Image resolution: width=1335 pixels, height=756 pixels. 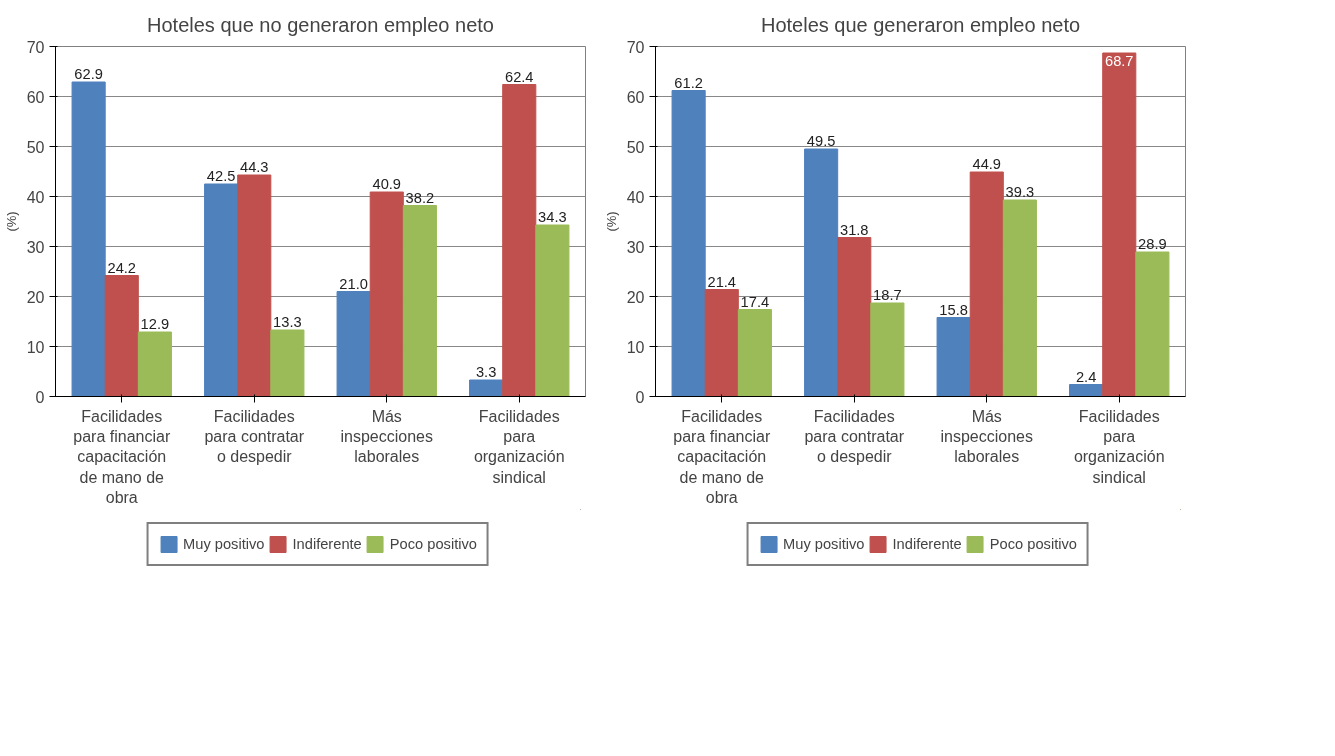 I want to click on data-label: 2.4, so click(x=1086, y=376).